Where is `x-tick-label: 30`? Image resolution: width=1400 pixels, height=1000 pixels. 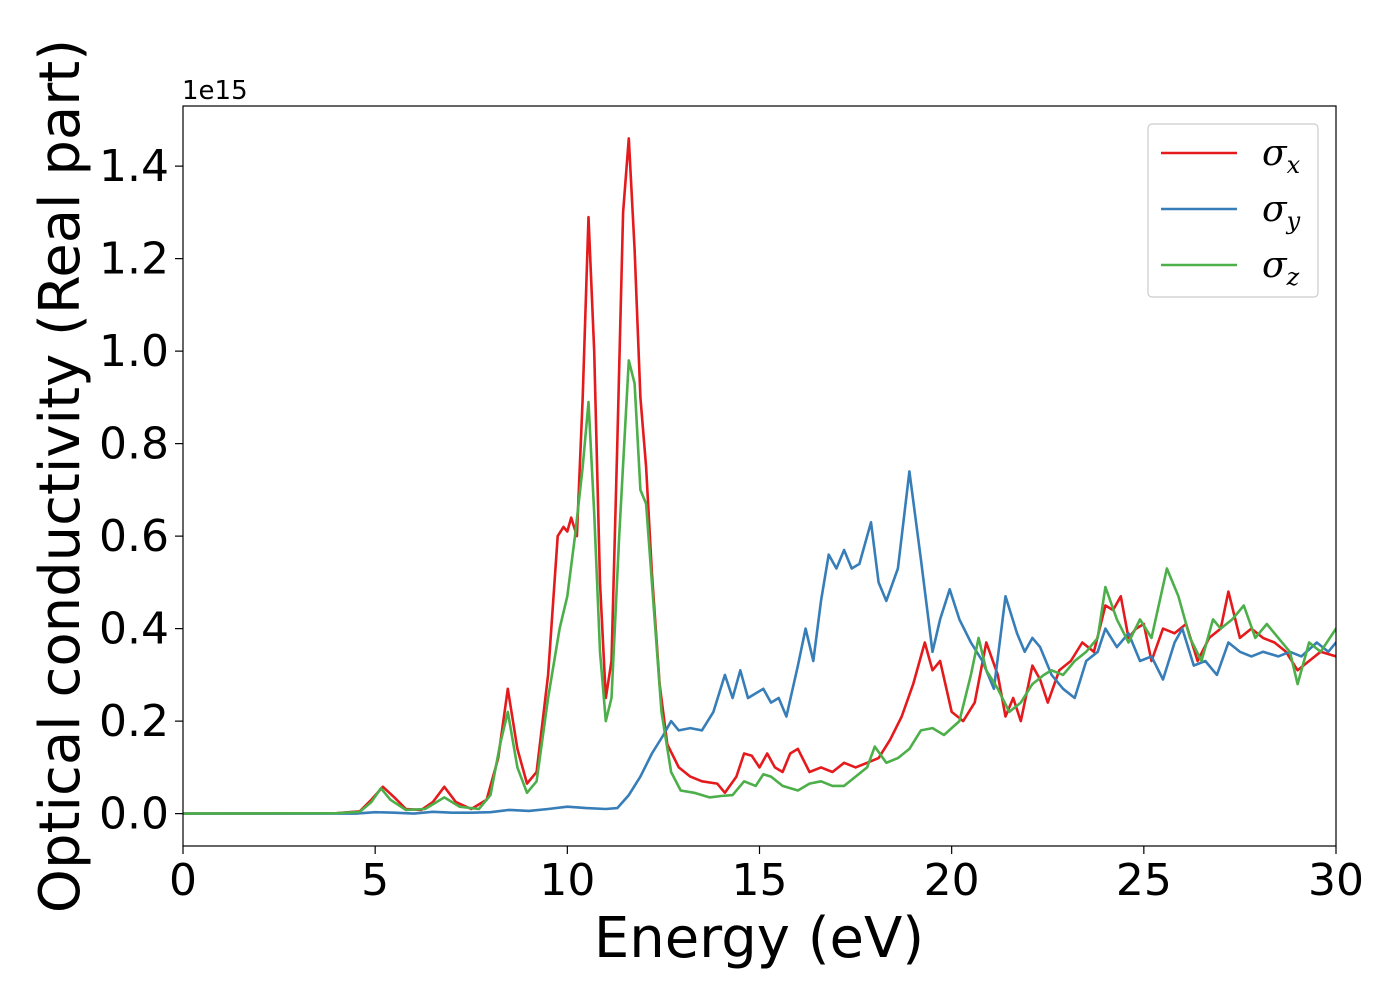
x-tick-label: 30 is located at coordinates (1336, 880).